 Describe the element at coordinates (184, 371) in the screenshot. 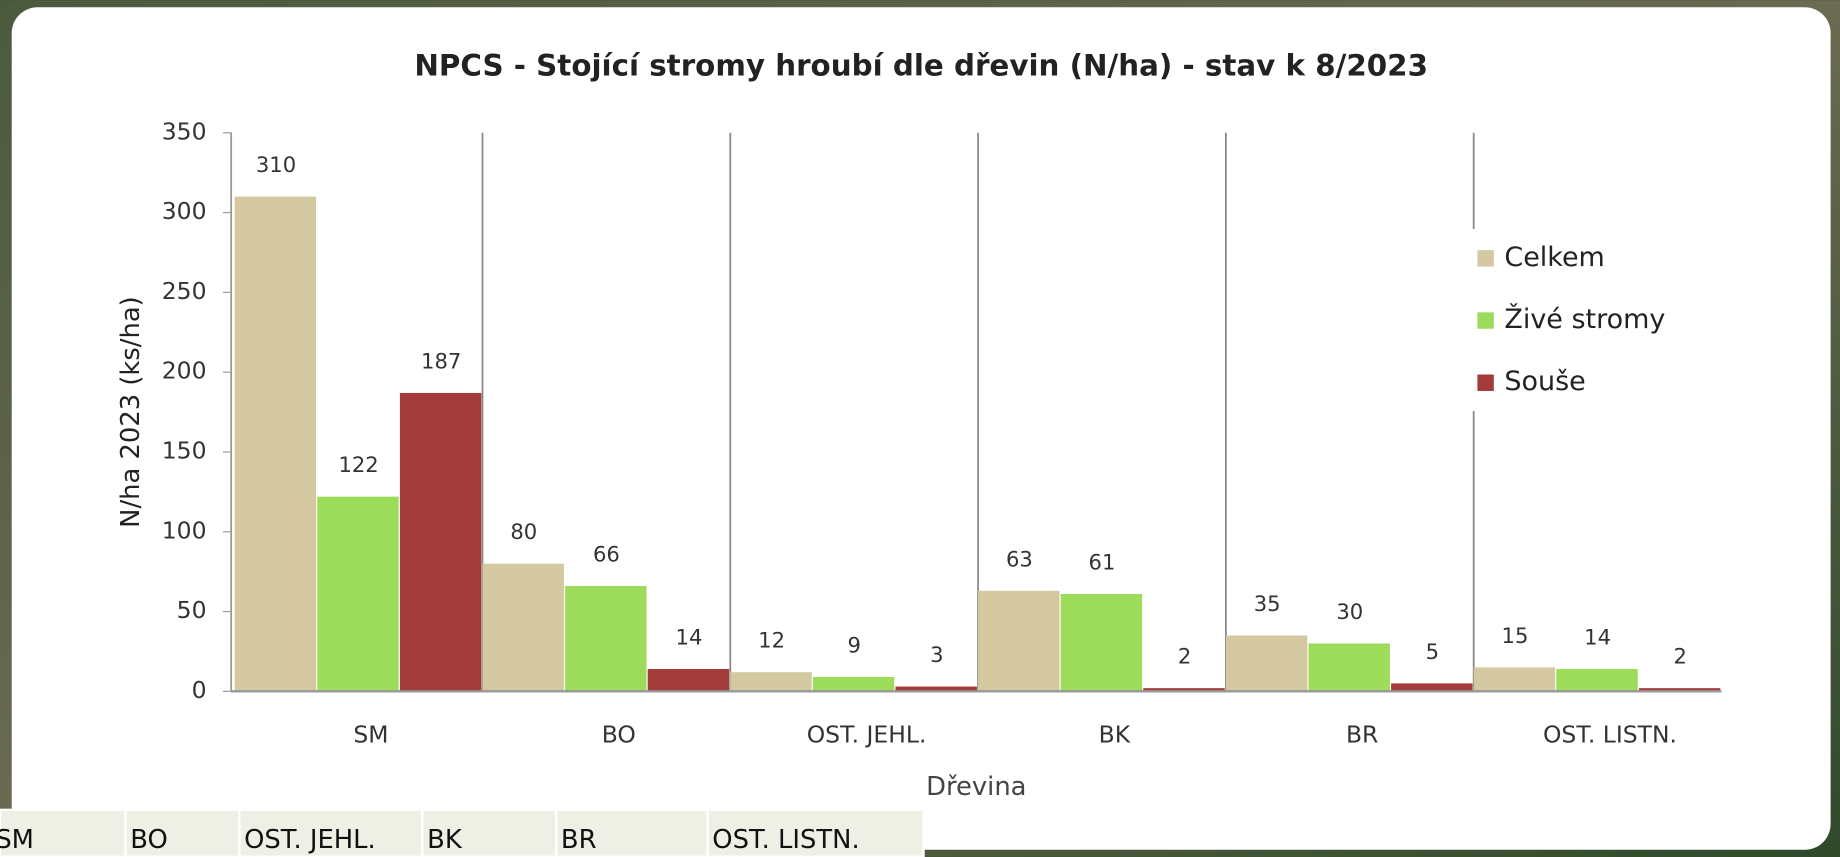

I see `y-tick-label: 200` at that location.